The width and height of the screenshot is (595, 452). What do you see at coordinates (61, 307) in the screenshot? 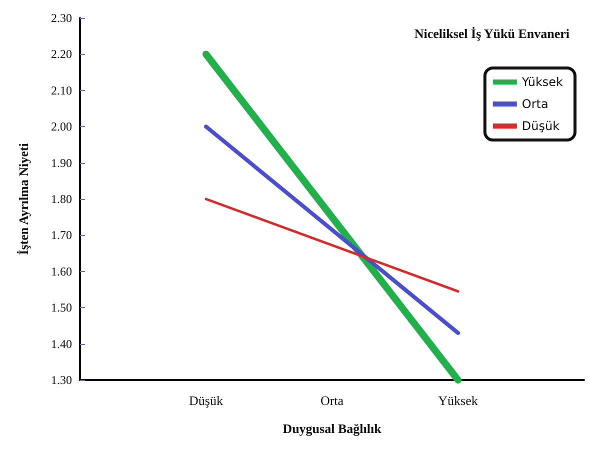
I see `y-tick-label: 1.50` at bounding box center [61, 307].